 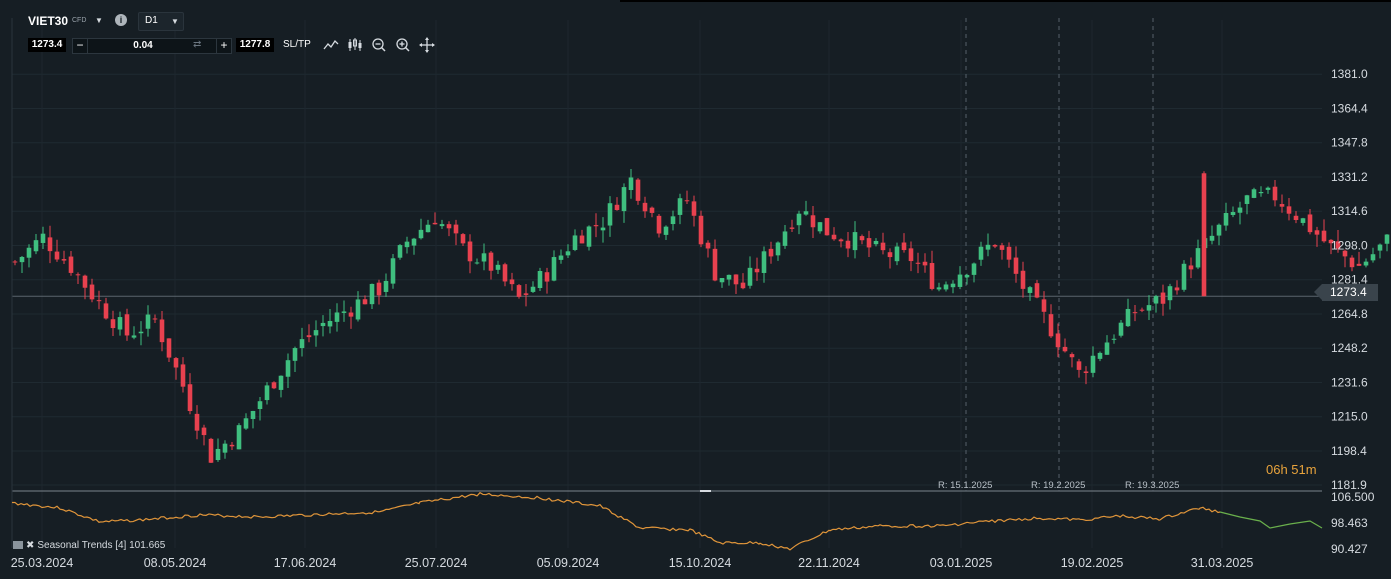 What do you see at coordinates (48, 21) in the screenshot?
I see `symbol-name: VIET30` at bounding box center [48, 21].